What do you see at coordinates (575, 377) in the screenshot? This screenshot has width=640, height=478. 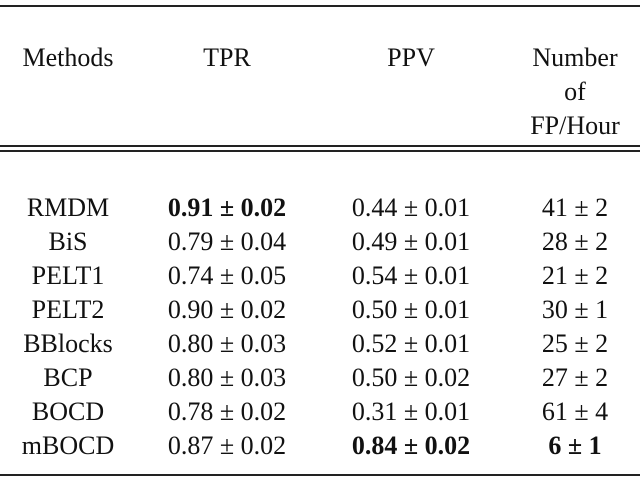 I see `table-cell: 27 ± 2` at bounding box center [575, 377].